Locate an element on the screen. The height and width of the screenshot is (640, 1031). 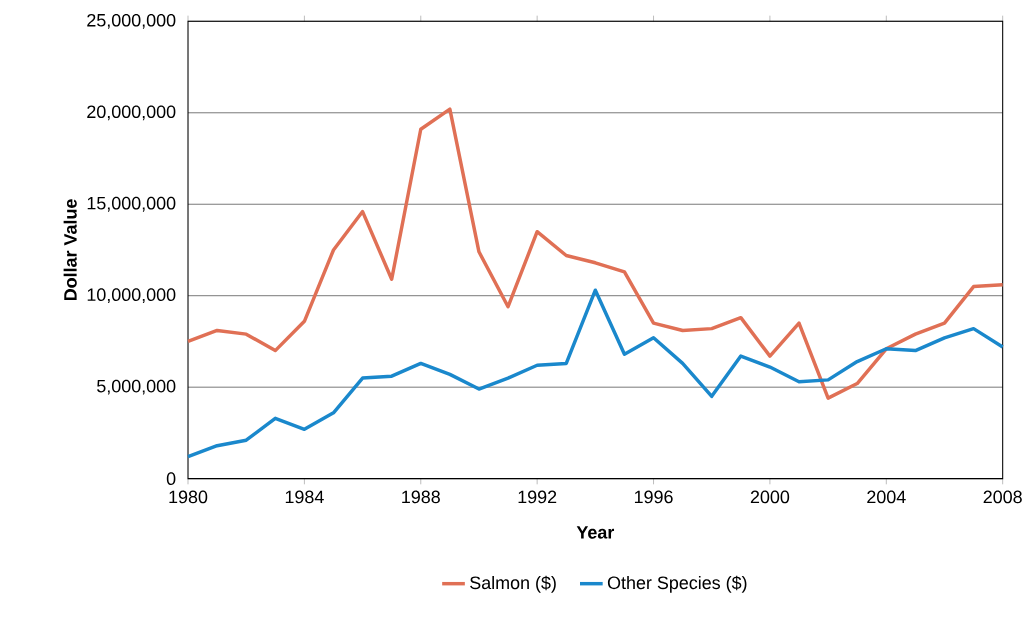
x-axis-title: Year is located at coordinates (595, 532).